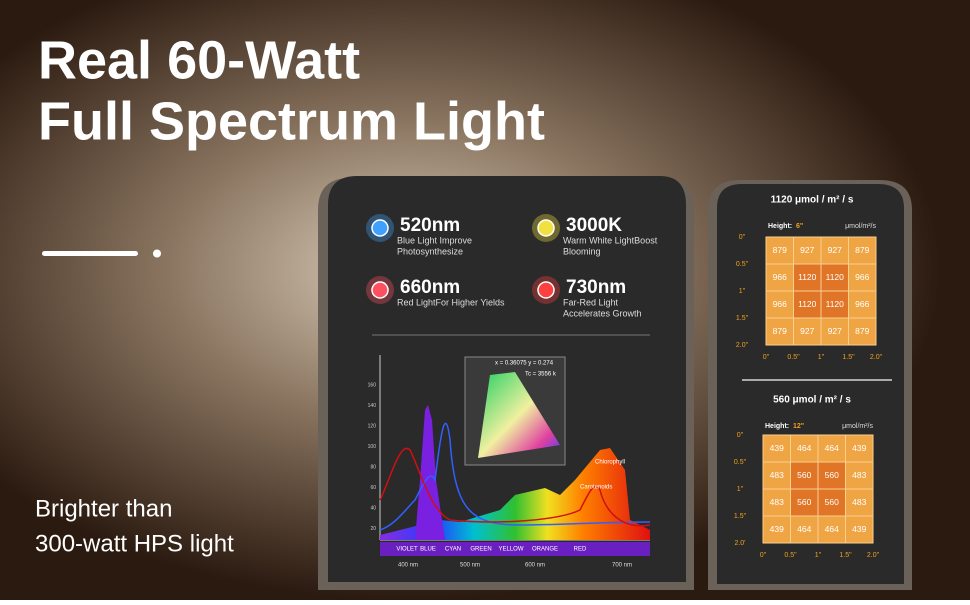  What do you see at coordinates (622, 566) in the screenshot?
I see `x-label: 700 nm` at bounding box center [622, 566].